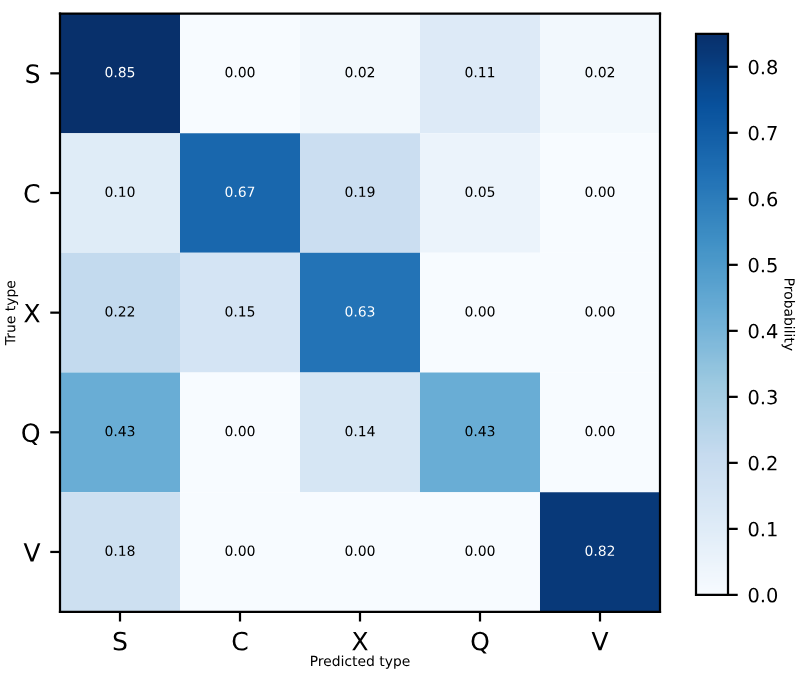 The width and height of the screenshot is (800, 676). I want to click on y-tick-label: X, so click(32, 313).